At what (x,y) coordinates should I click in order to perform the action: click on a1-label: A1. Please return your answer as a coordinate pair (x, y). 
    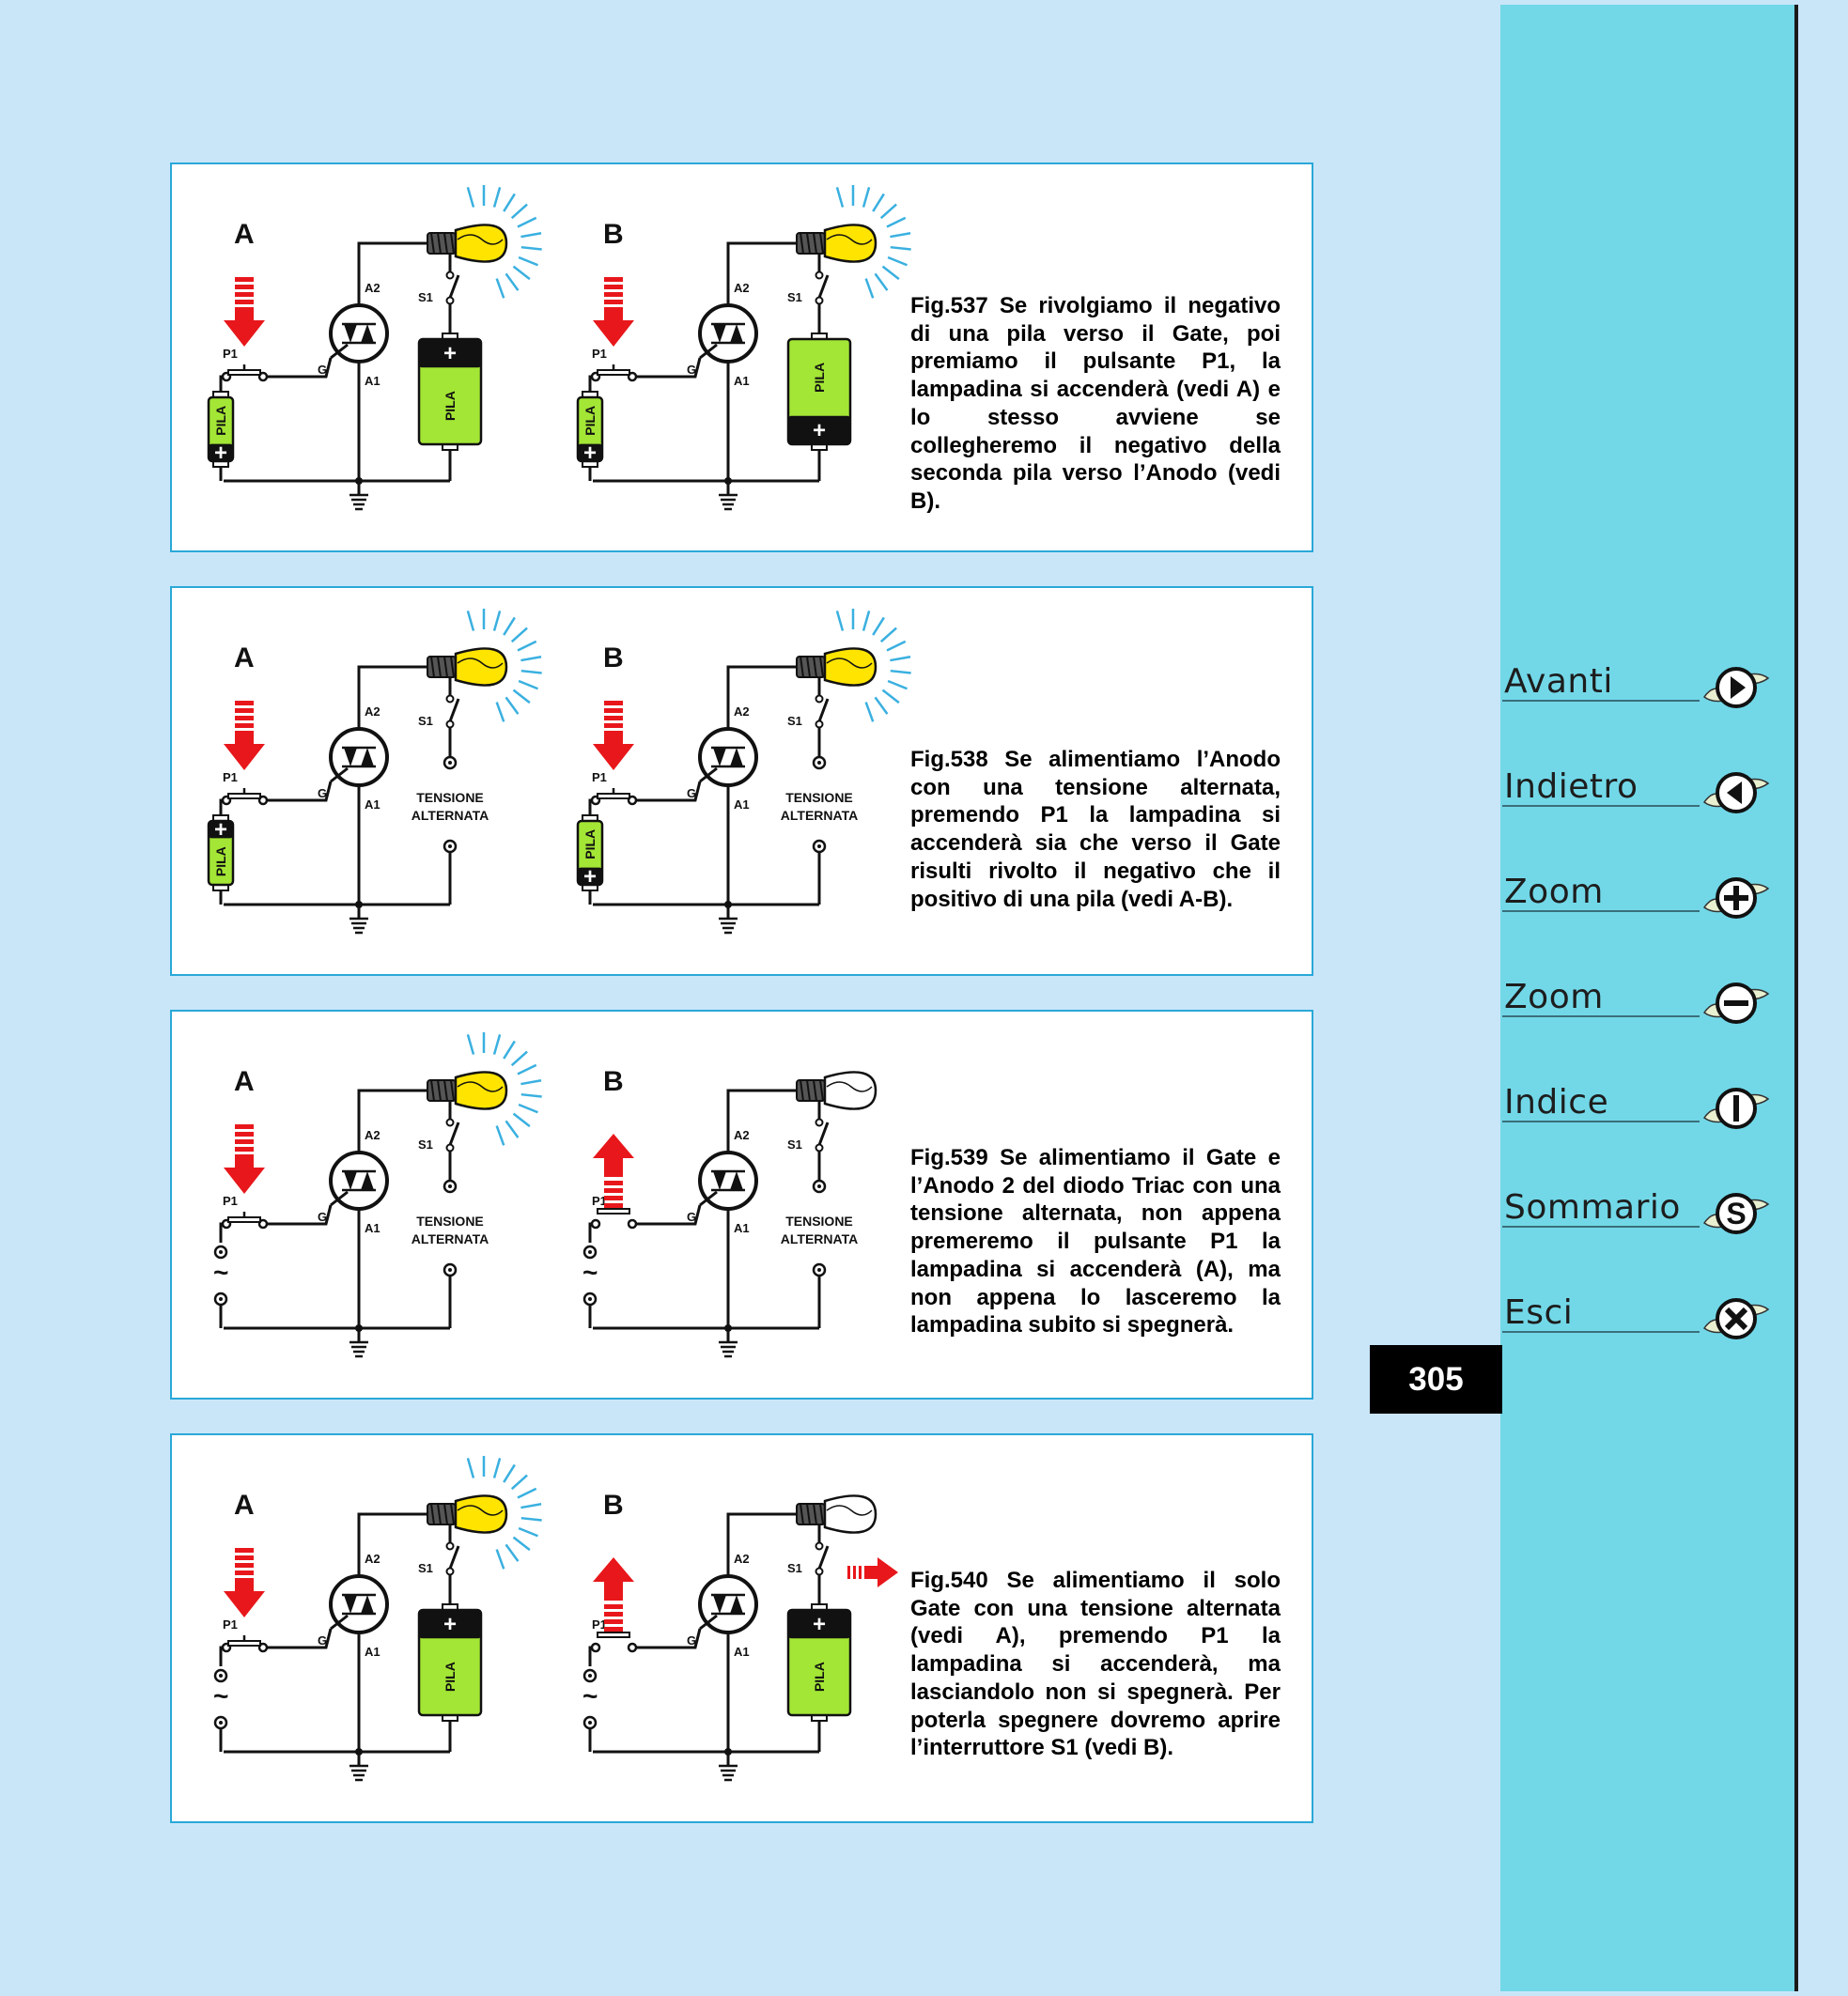
    Looking at the image, I should click on (372, 381).